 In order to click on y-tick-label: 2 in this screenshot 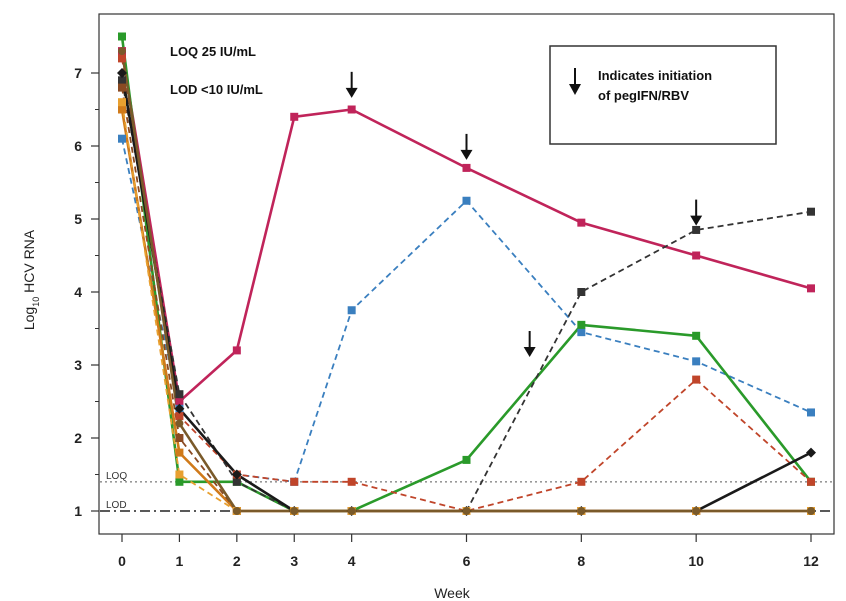, I will do `click(78, 438)`.